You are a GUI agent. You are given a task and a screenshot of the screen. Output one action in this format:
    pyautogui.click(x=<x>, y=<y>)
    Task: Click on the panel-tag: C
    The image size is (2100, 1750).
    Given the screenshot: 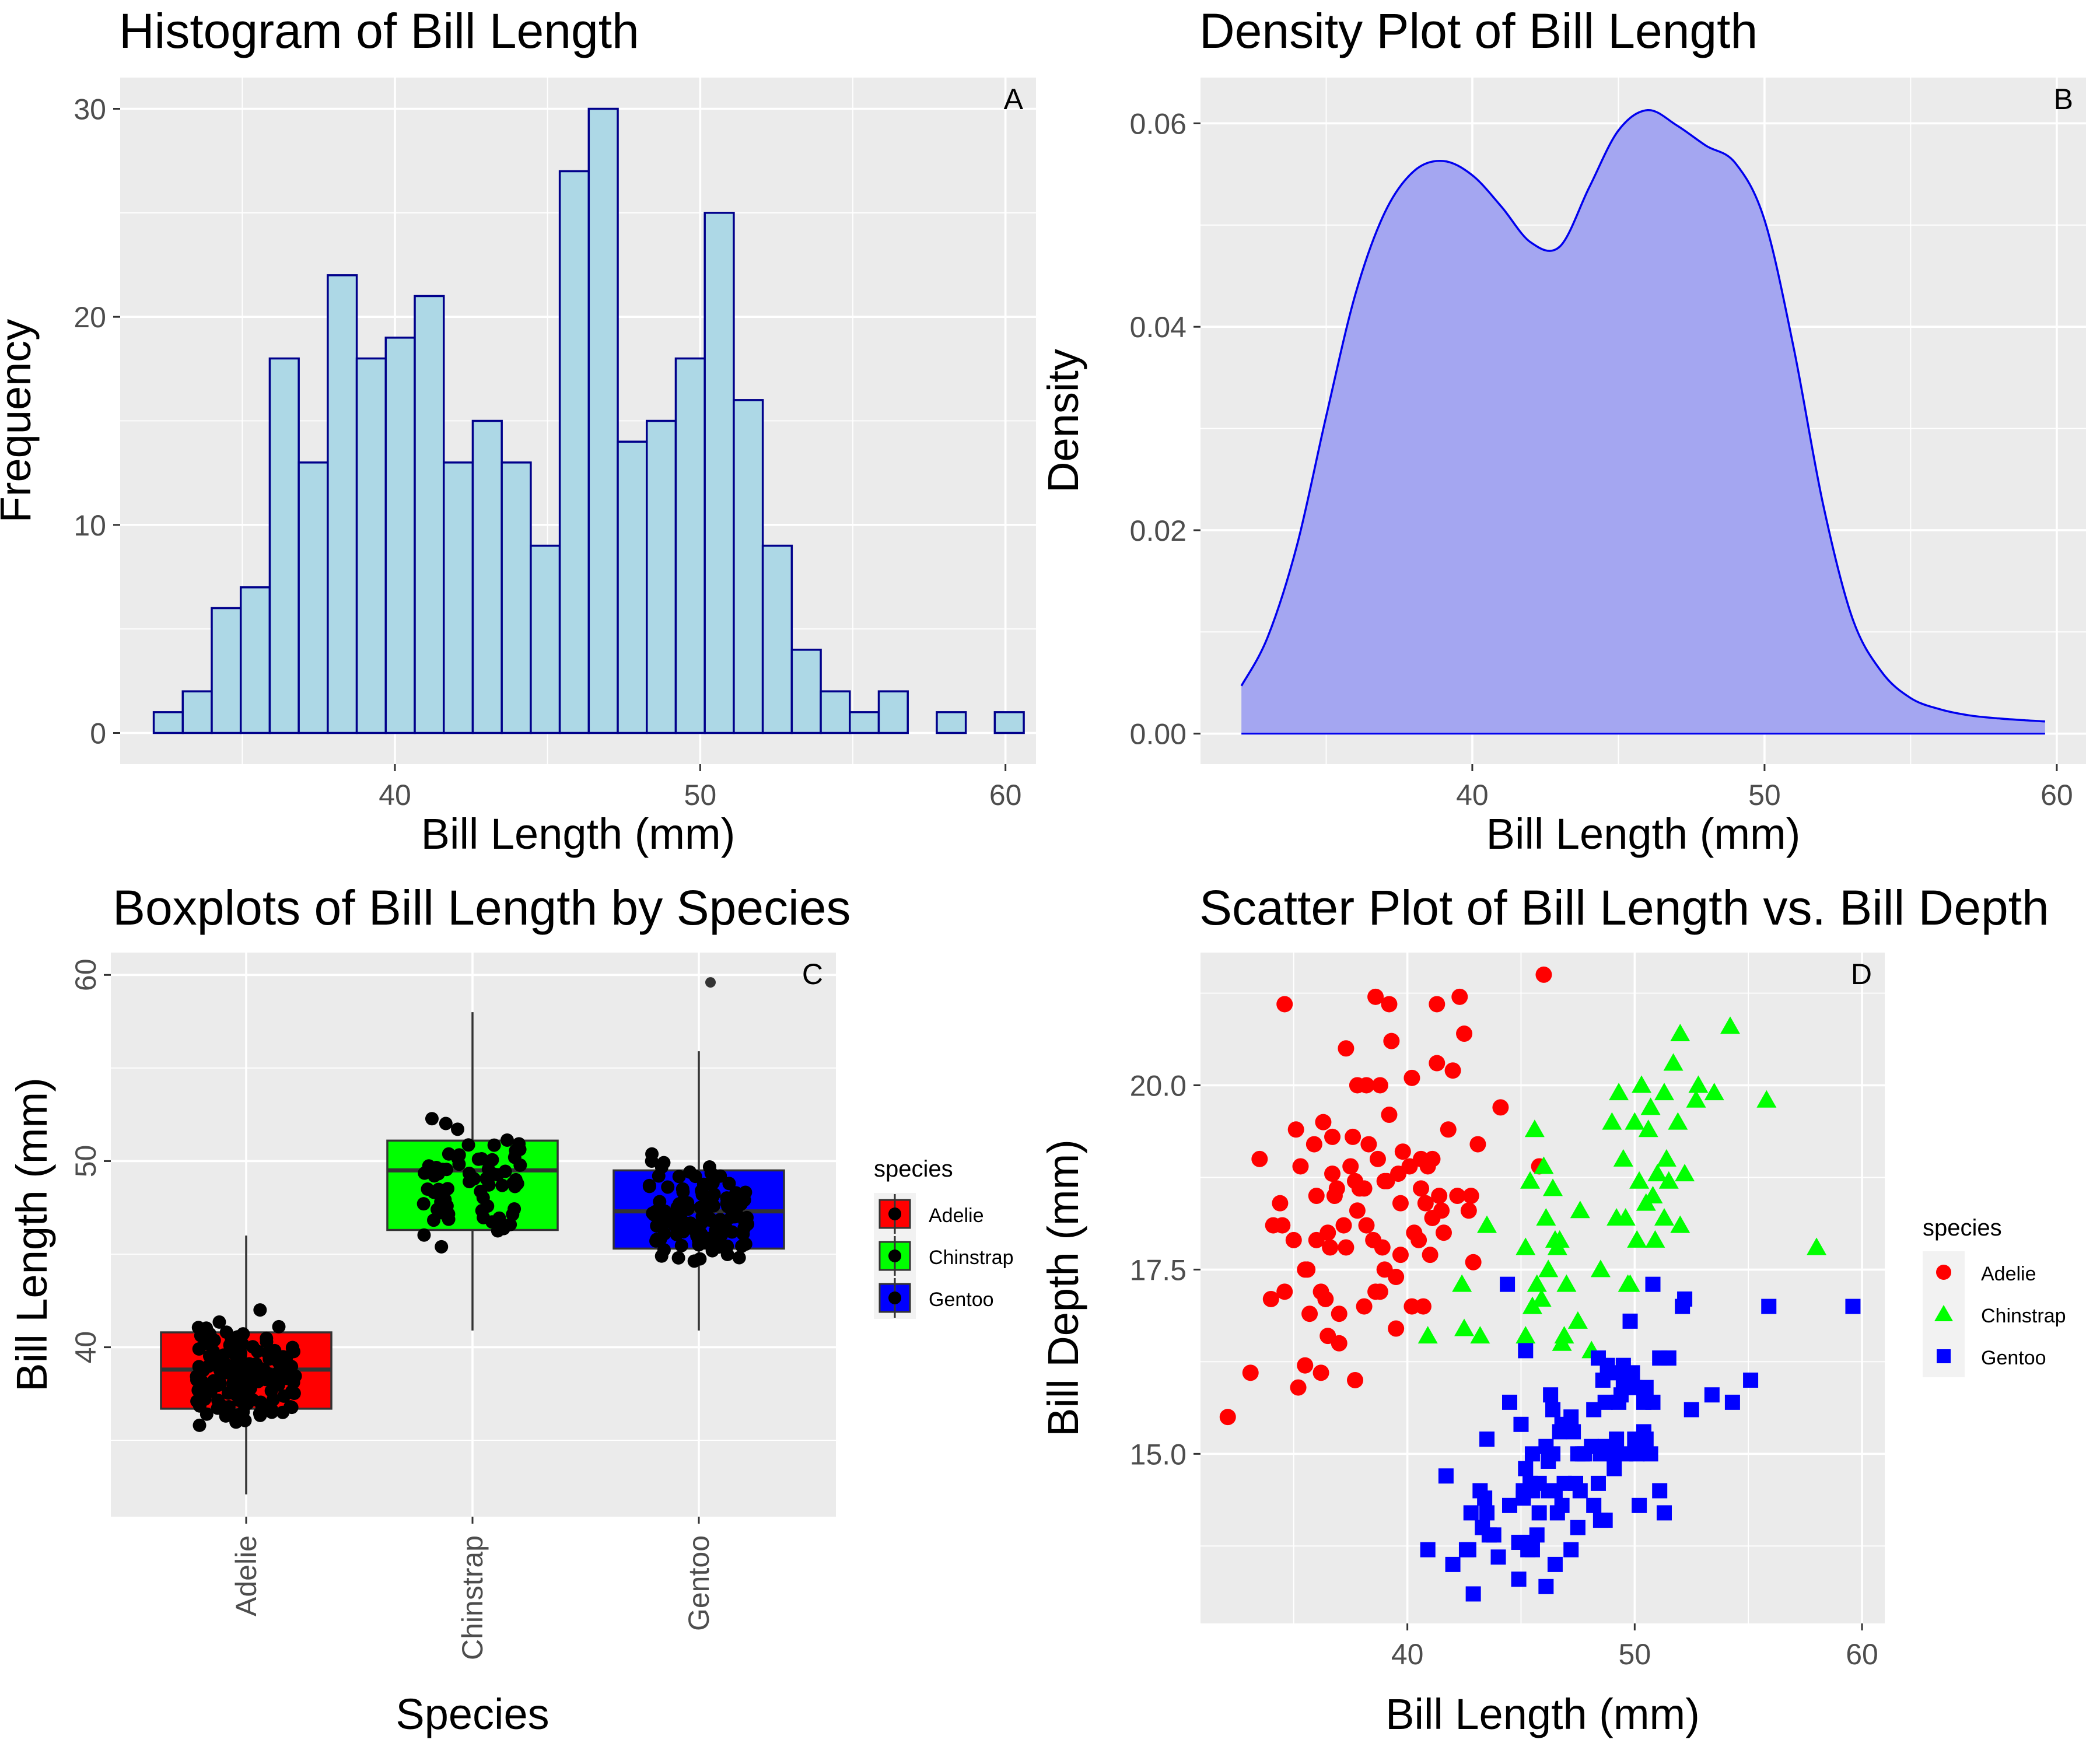 What is the action you would take?
    pyautogui.click(x=813, y=974)
    